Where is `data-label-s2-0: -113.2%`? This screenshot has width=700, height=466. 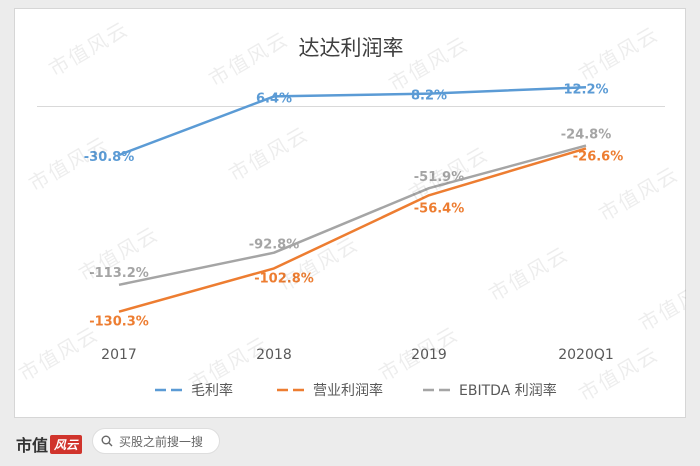 data-label-s2-0: -113.2% is located at coordinates (119, 273).